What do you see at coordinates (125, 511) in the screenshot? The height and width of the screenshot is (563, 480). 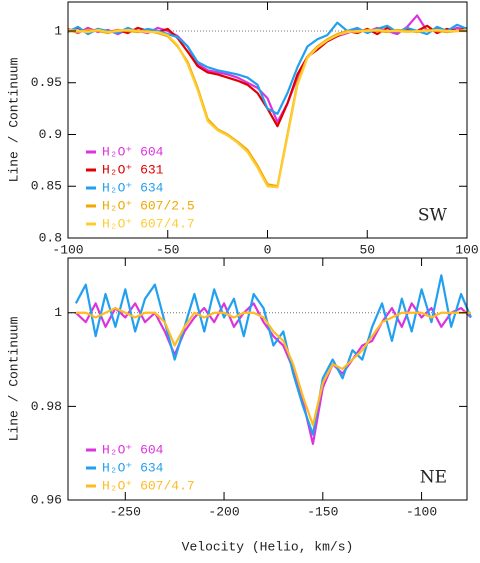 I see `x-tick-label: -250` at bounding box center [125, 511].